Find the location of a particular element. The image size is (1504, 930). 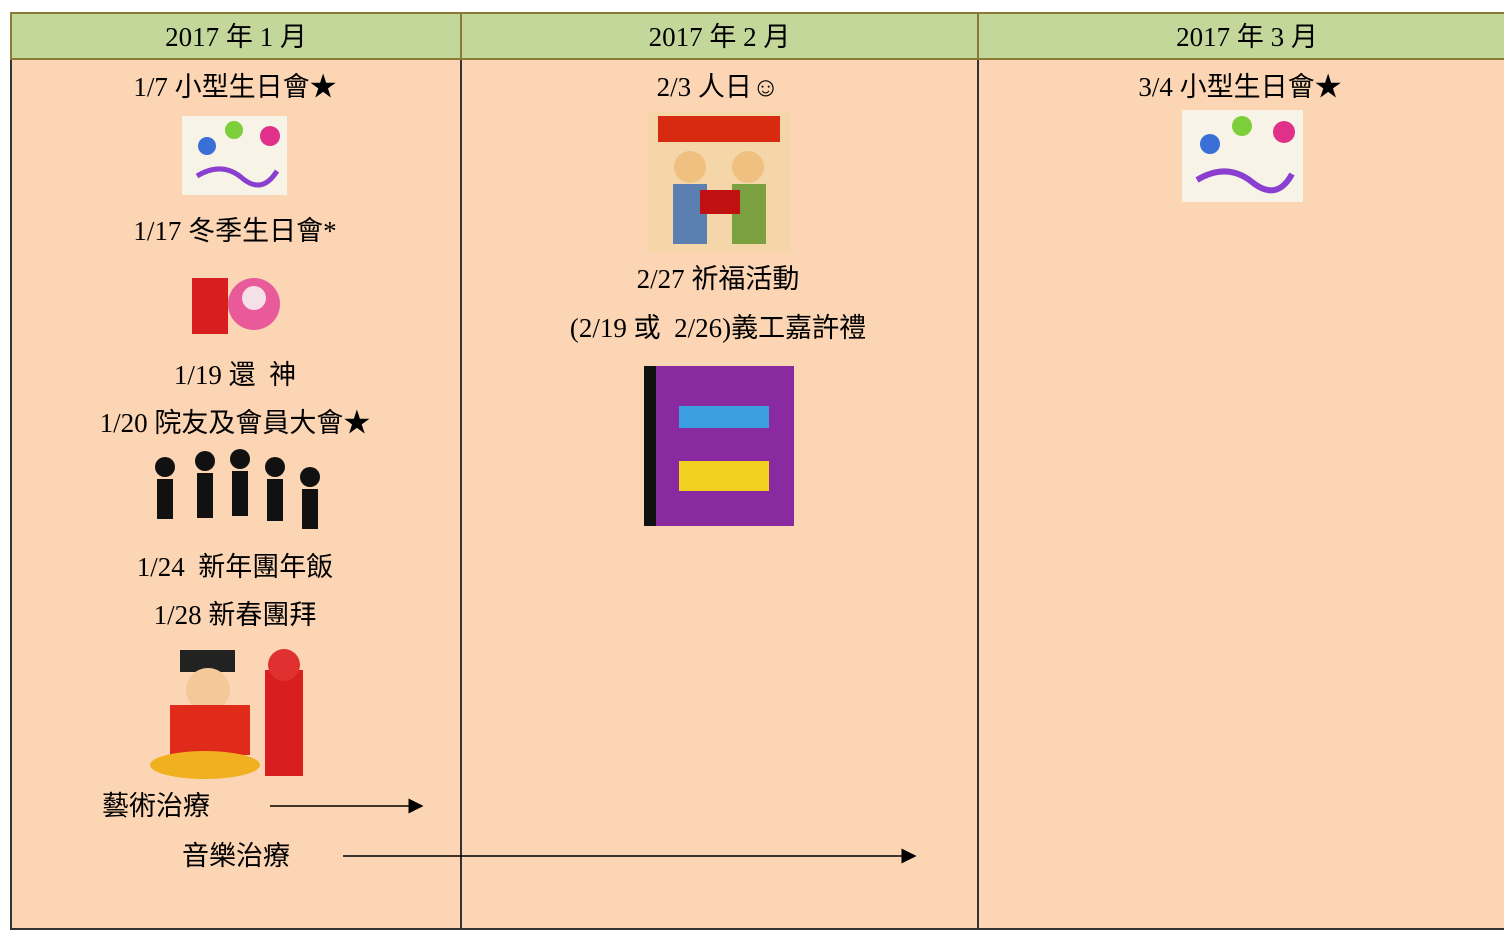

arrow-label: 藝術治療 is located at coordinates (156, 806).